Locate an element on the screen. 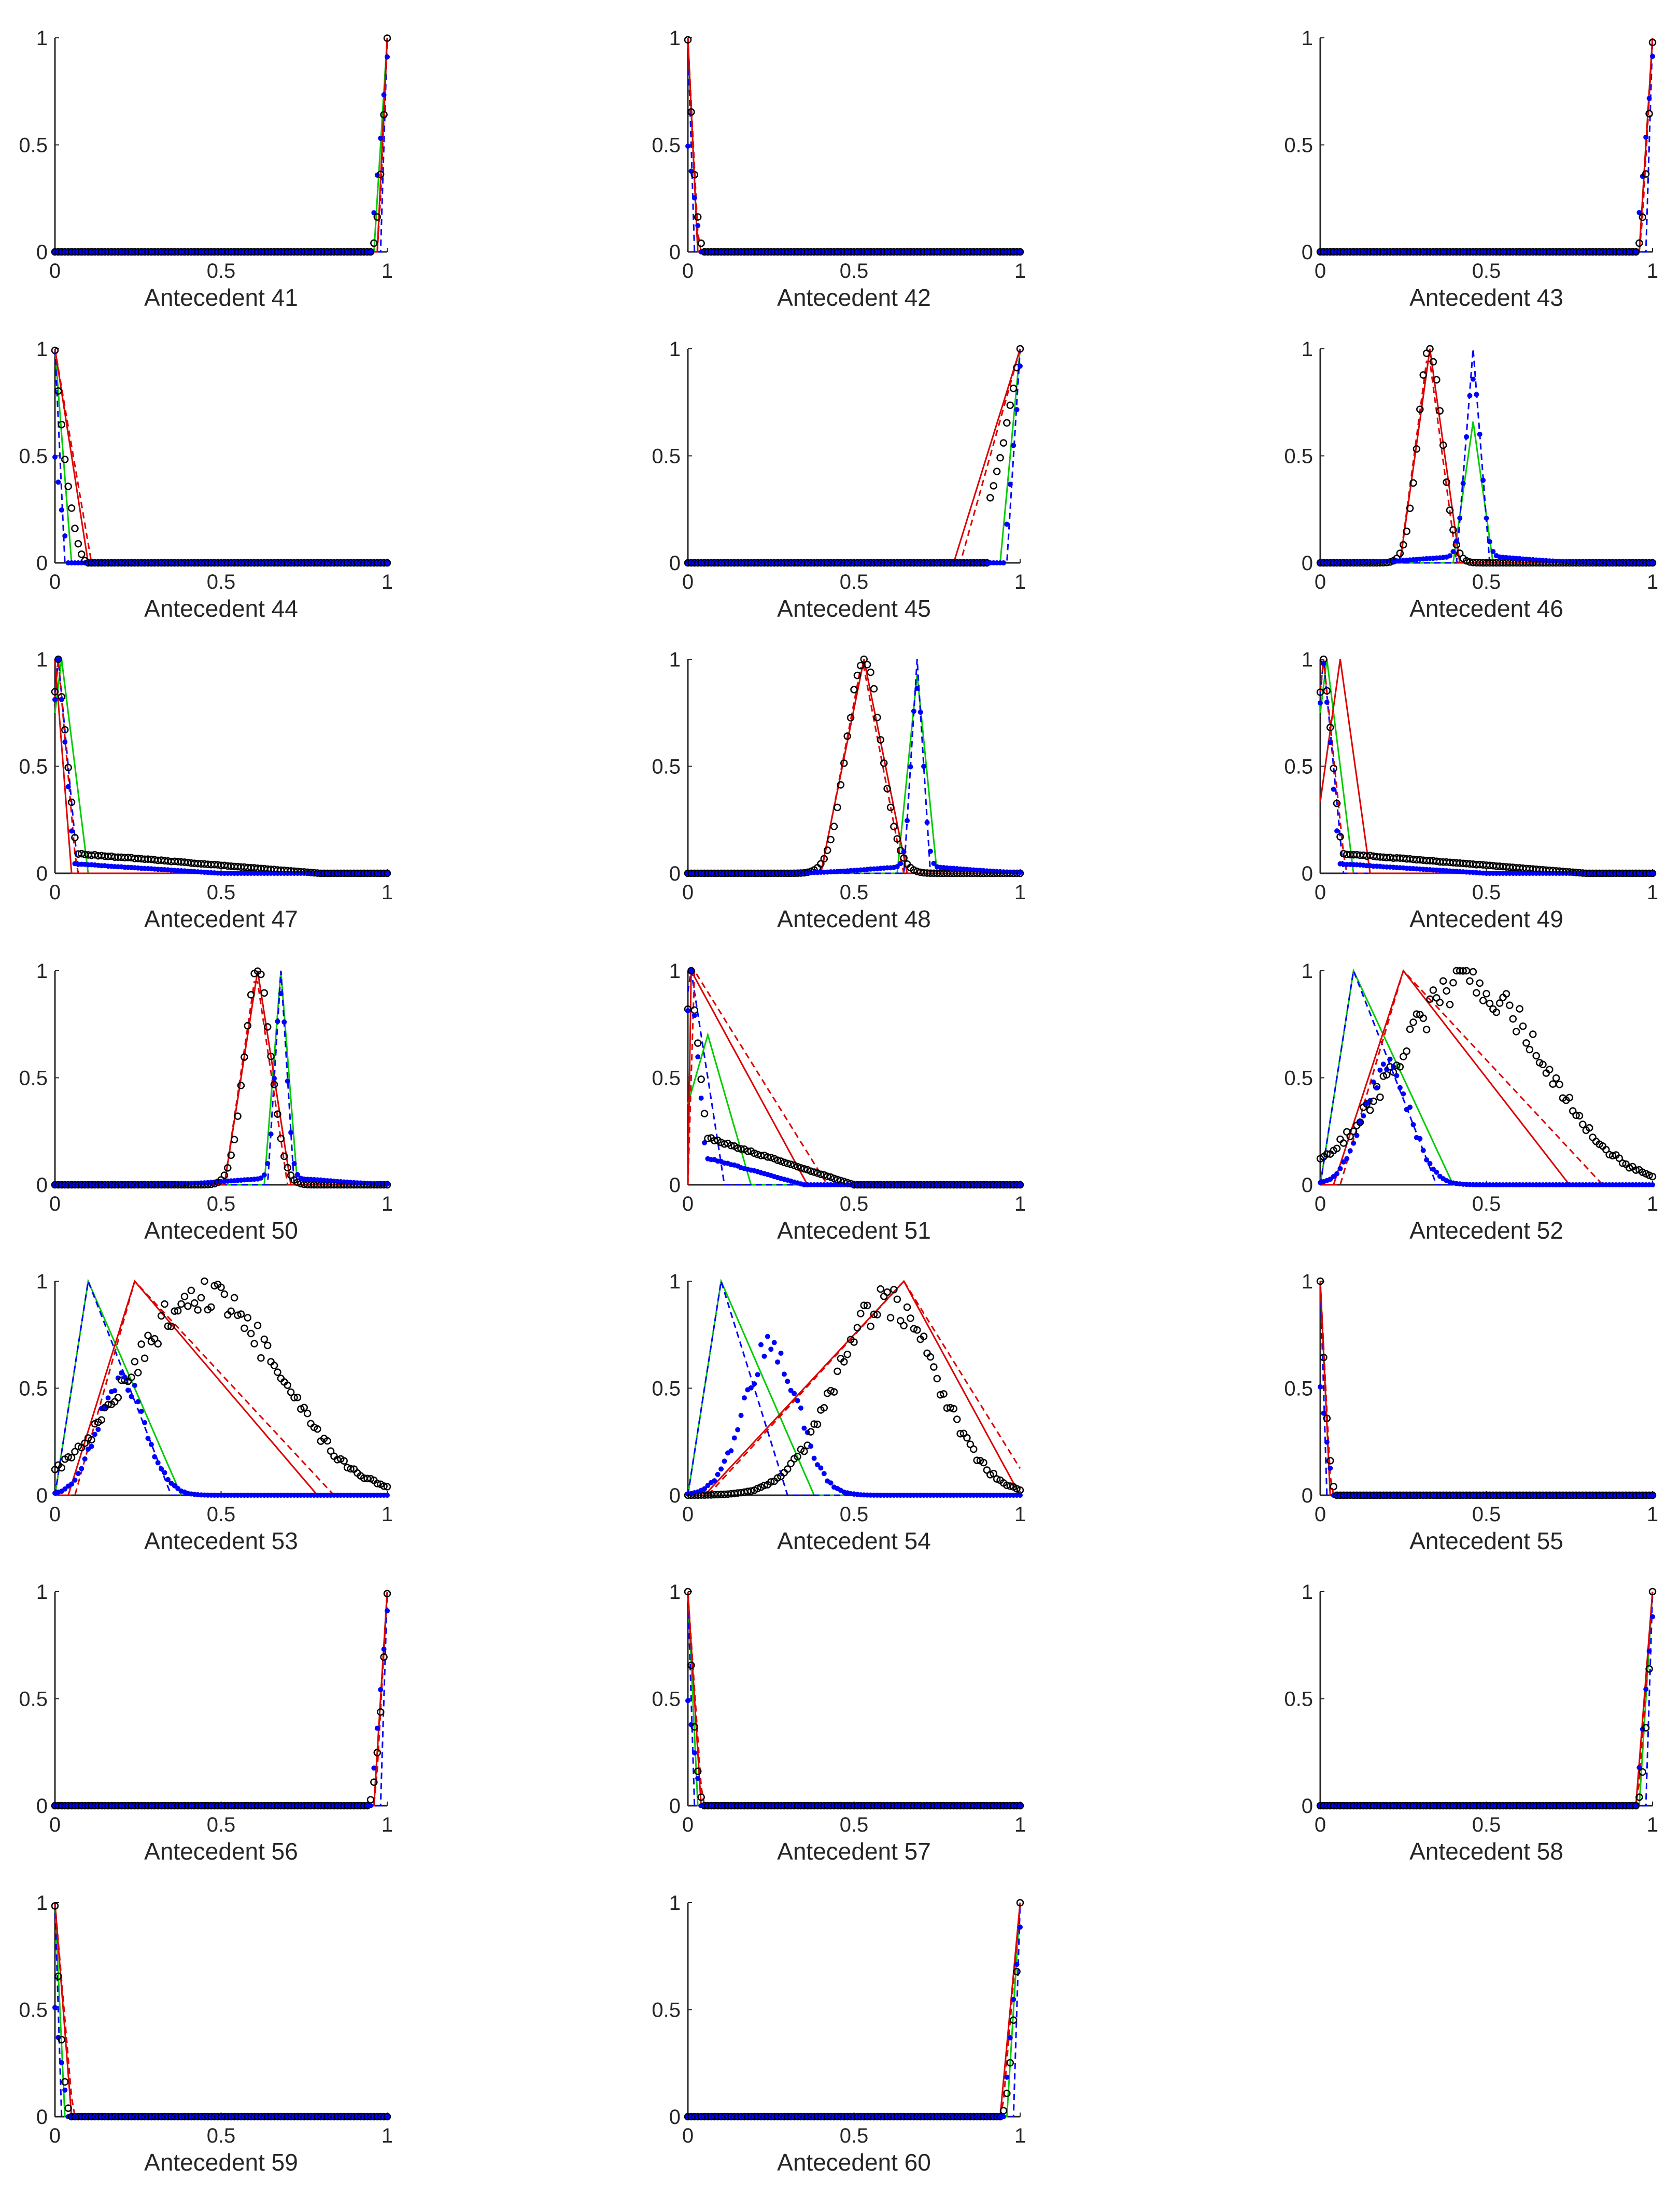 The height and width of the screenshot is (2197, 1680). subplot-antecedent-55: 0 0.5 1 0 0.5 1 Antecedent 55 is located at coordinates (1471, 1412).